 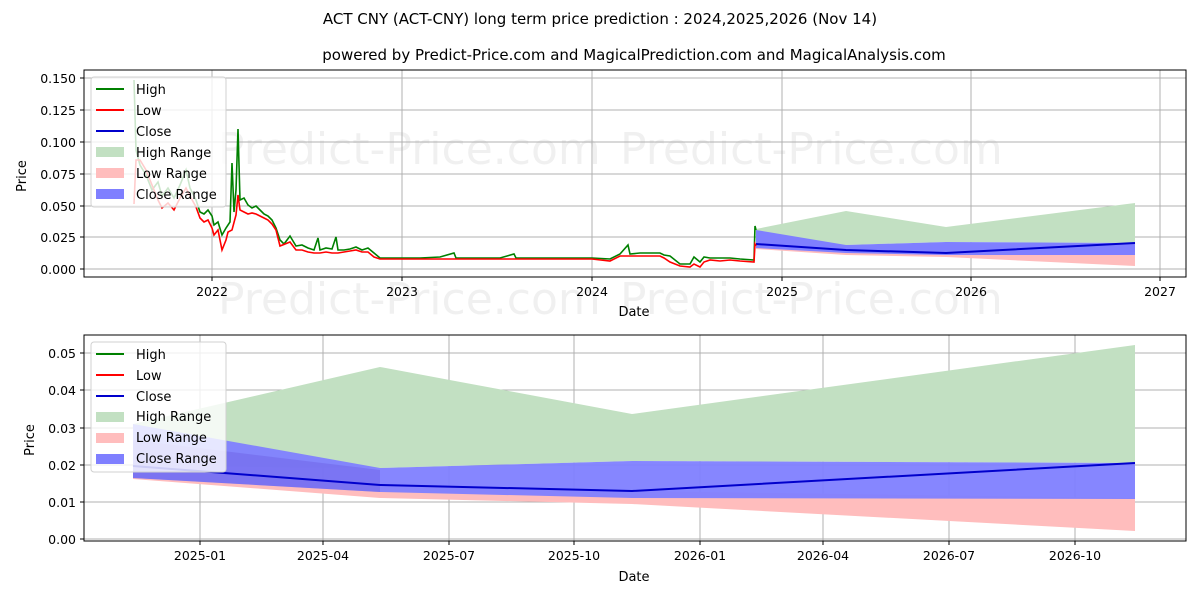 What do you see at coordinates (592, 291) in the screenshot?
I see `x-tick-label: 2024` at bounding box center [592, 291].